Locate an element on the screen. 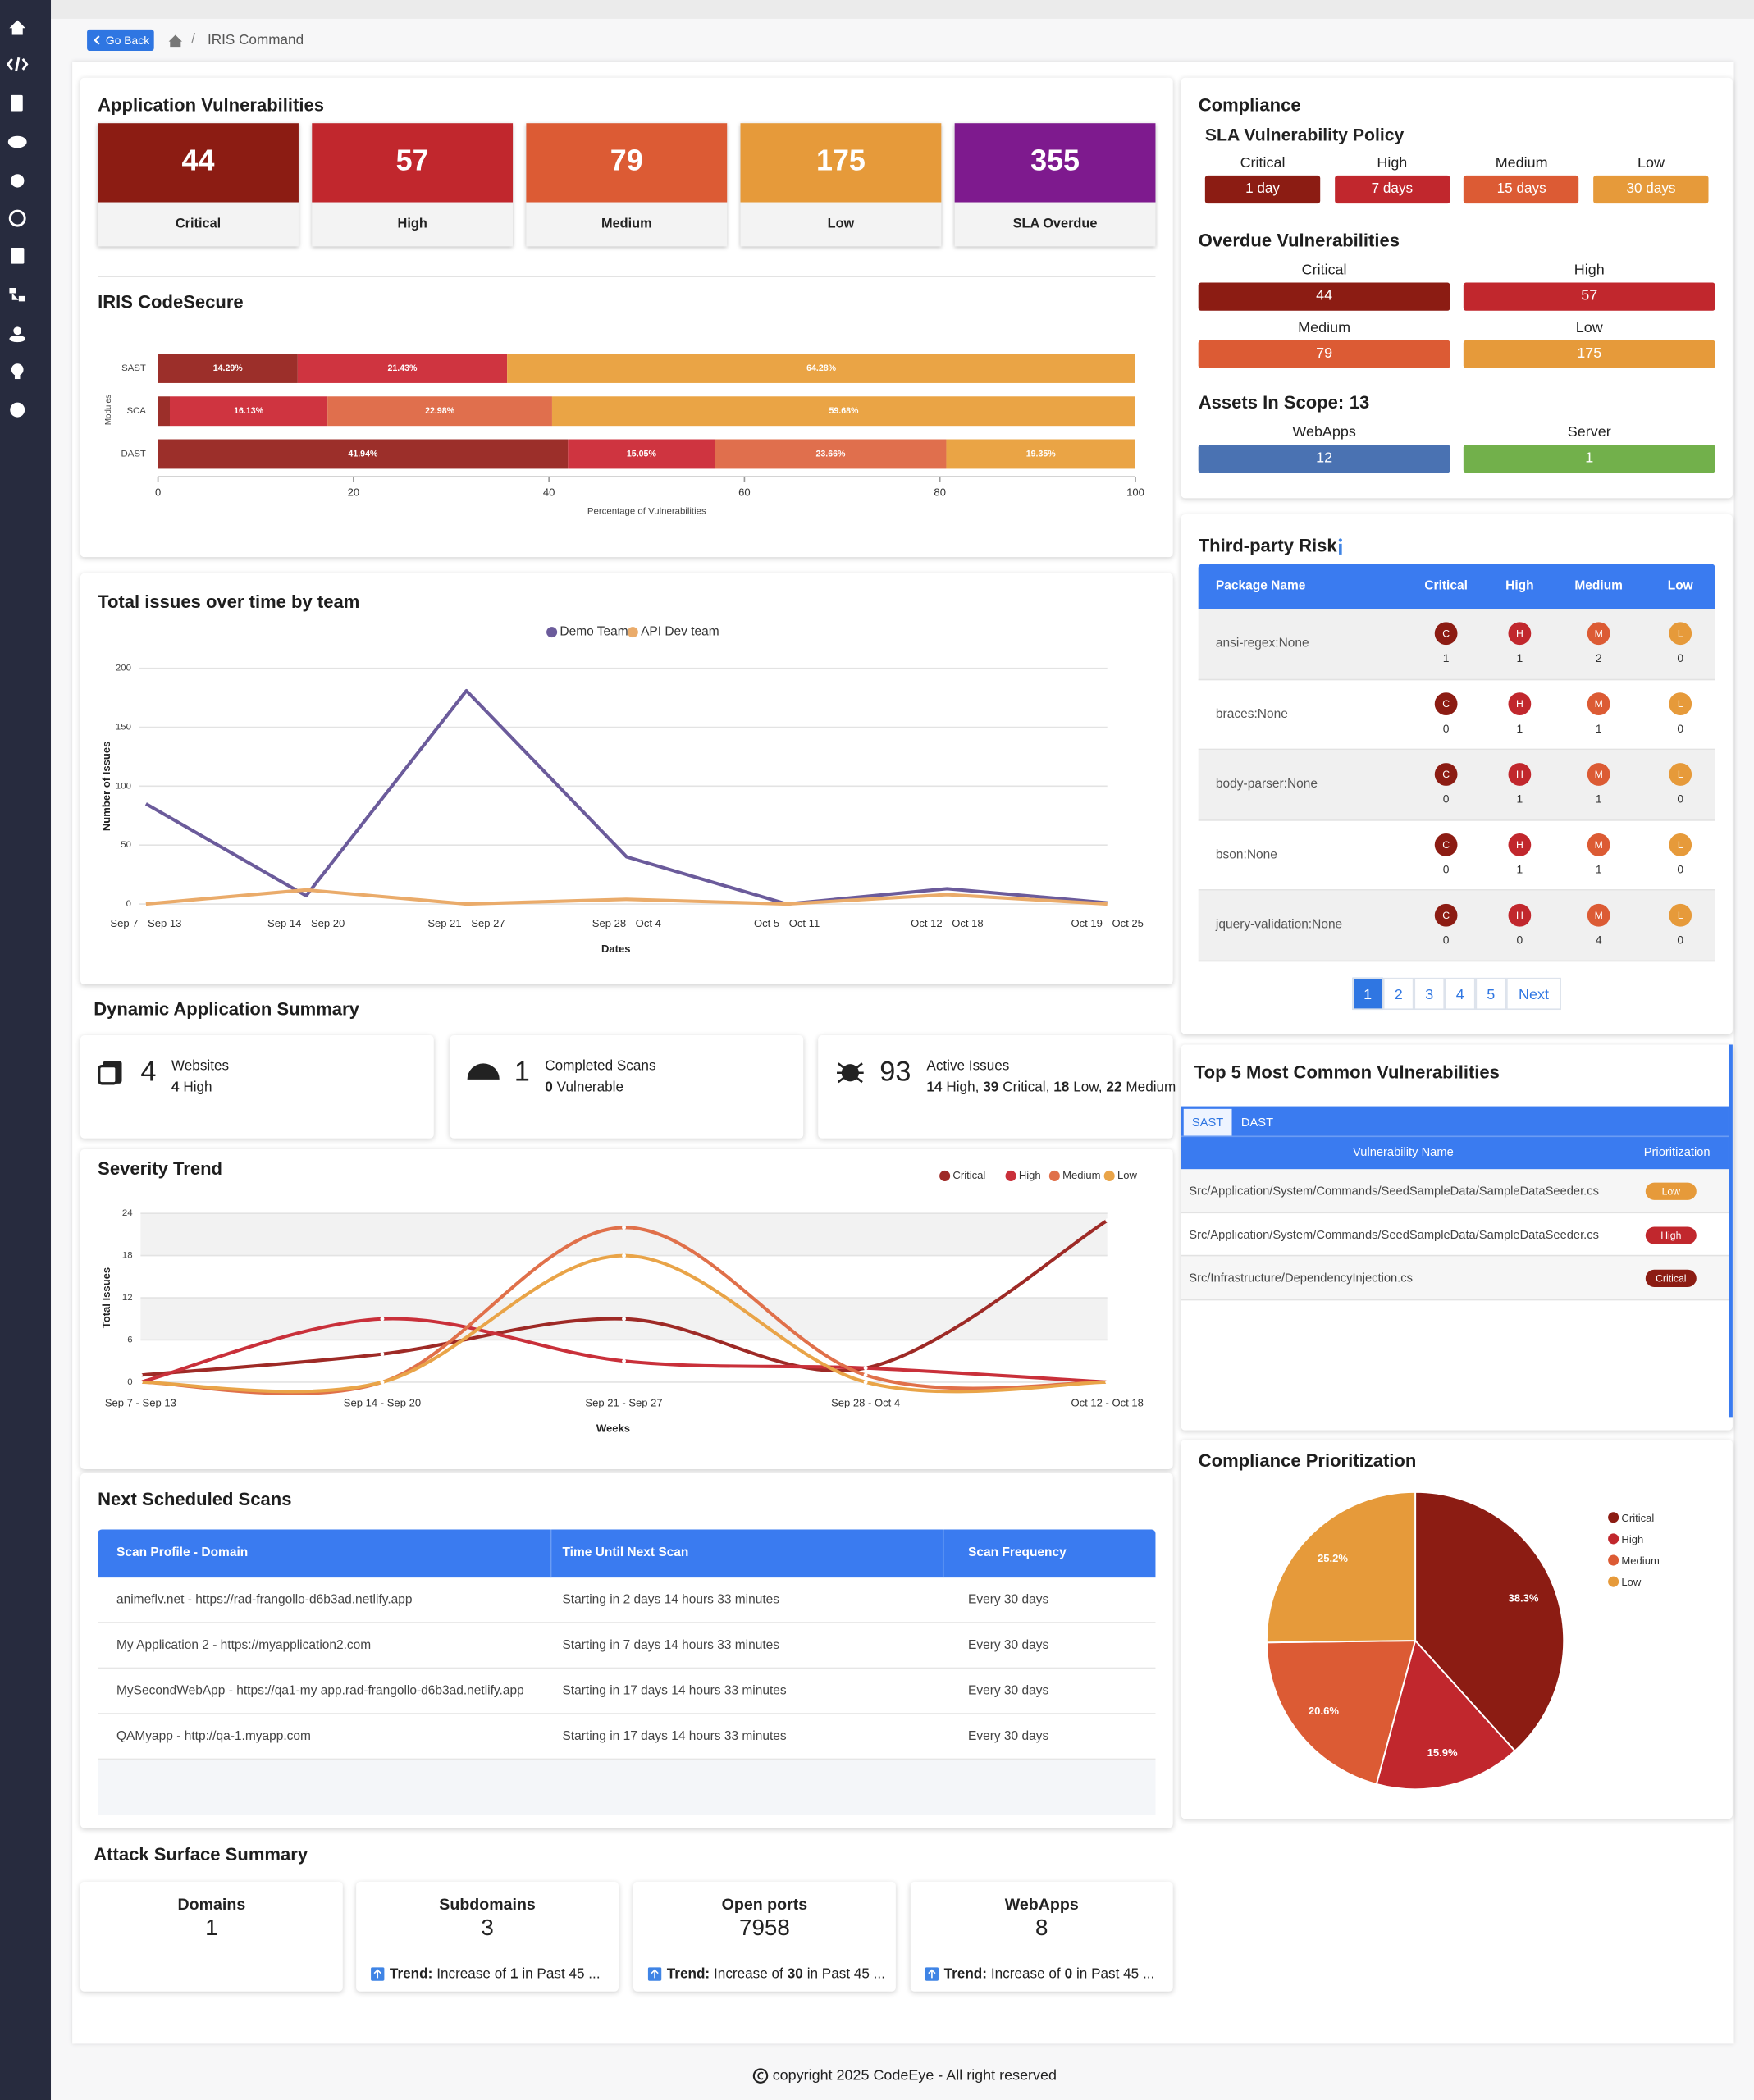 The width and height of the screenshot is (1754, 2100). surface-label: Subdomains is located at coordinates (487, 1905).